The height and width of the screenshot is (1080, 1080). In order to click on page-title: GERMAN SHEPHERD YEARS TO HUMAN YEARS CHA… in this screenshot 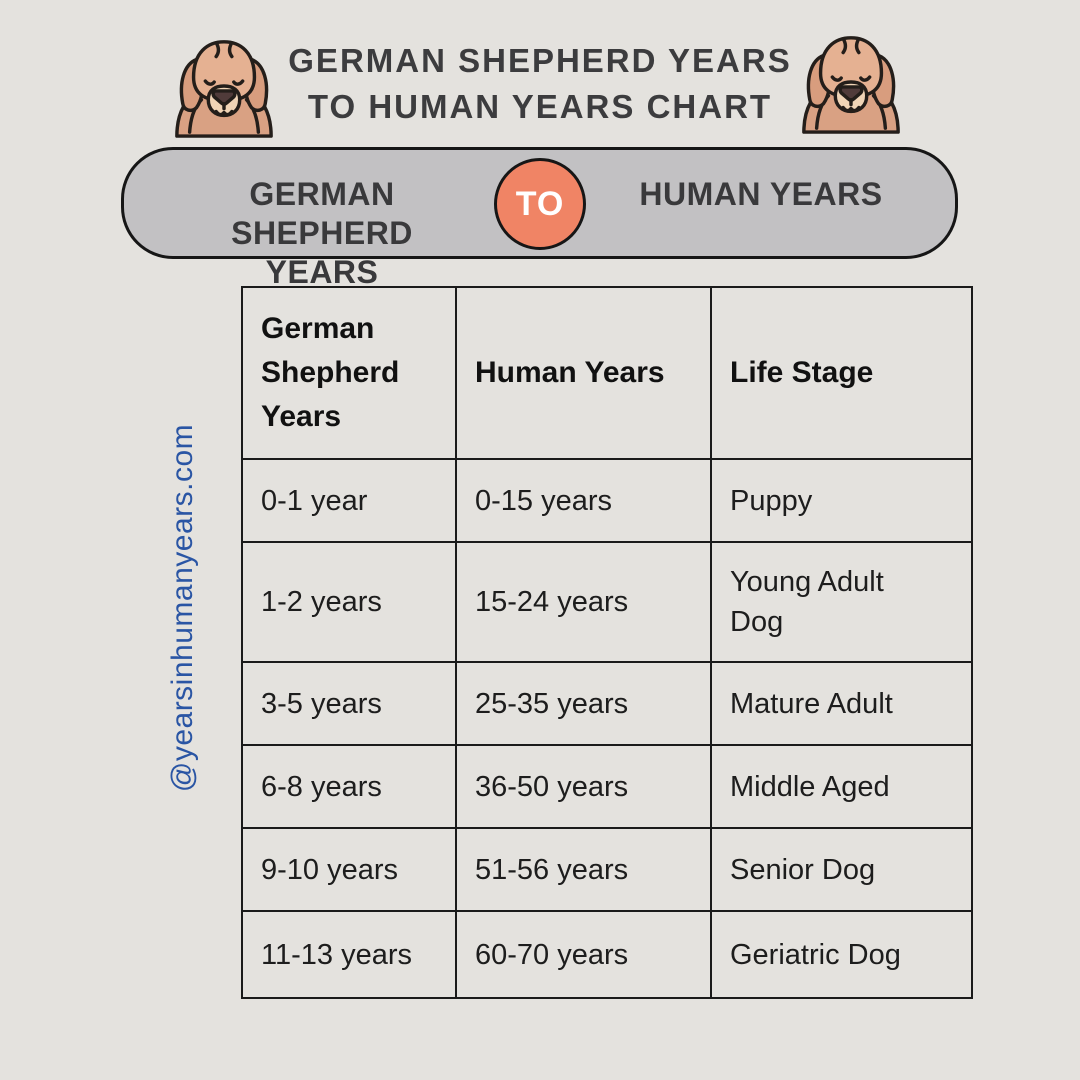, I will do `click(540, 84)`.